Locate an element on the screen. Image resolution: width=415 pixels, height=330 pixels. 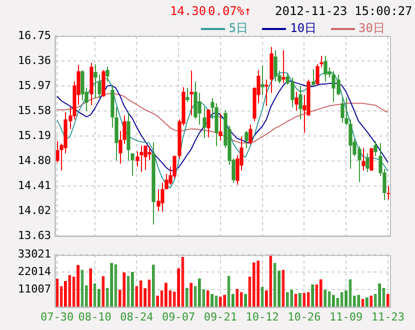
legend-label: 10日 is located at coordinates (303, 28).